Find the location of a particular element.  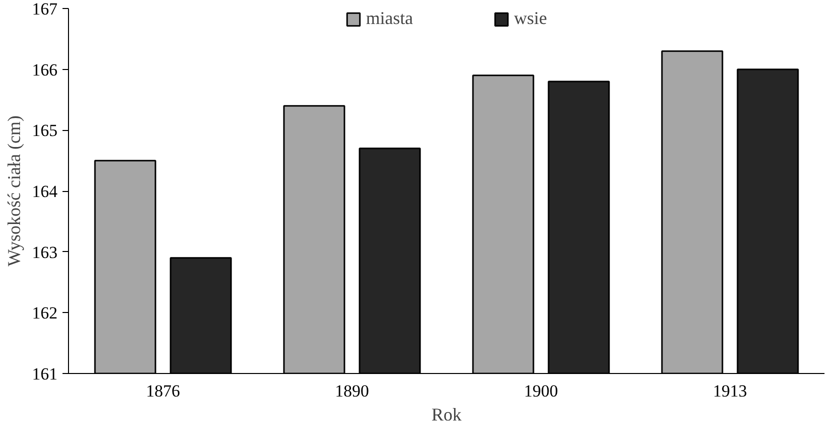

y-tick-label: 161 is located at coordinates (45, 374).